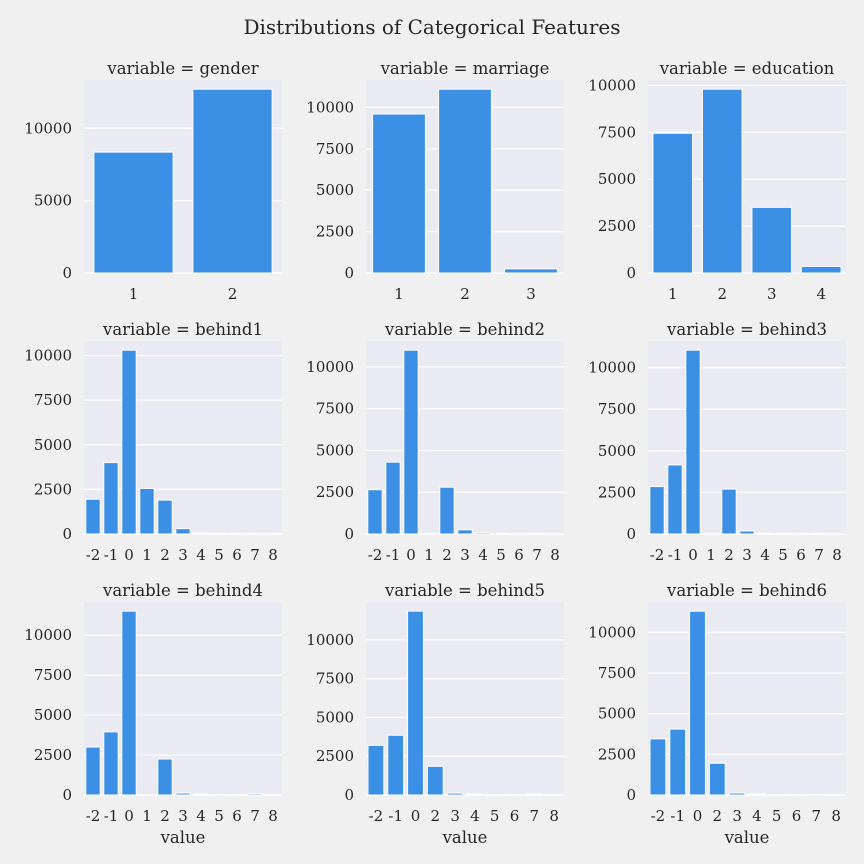 The image size is (864, 864). Describe the element at coordinates (431, 27) in the screenshot. I see `figure-title: Distributions of Categorical Features` at that location.